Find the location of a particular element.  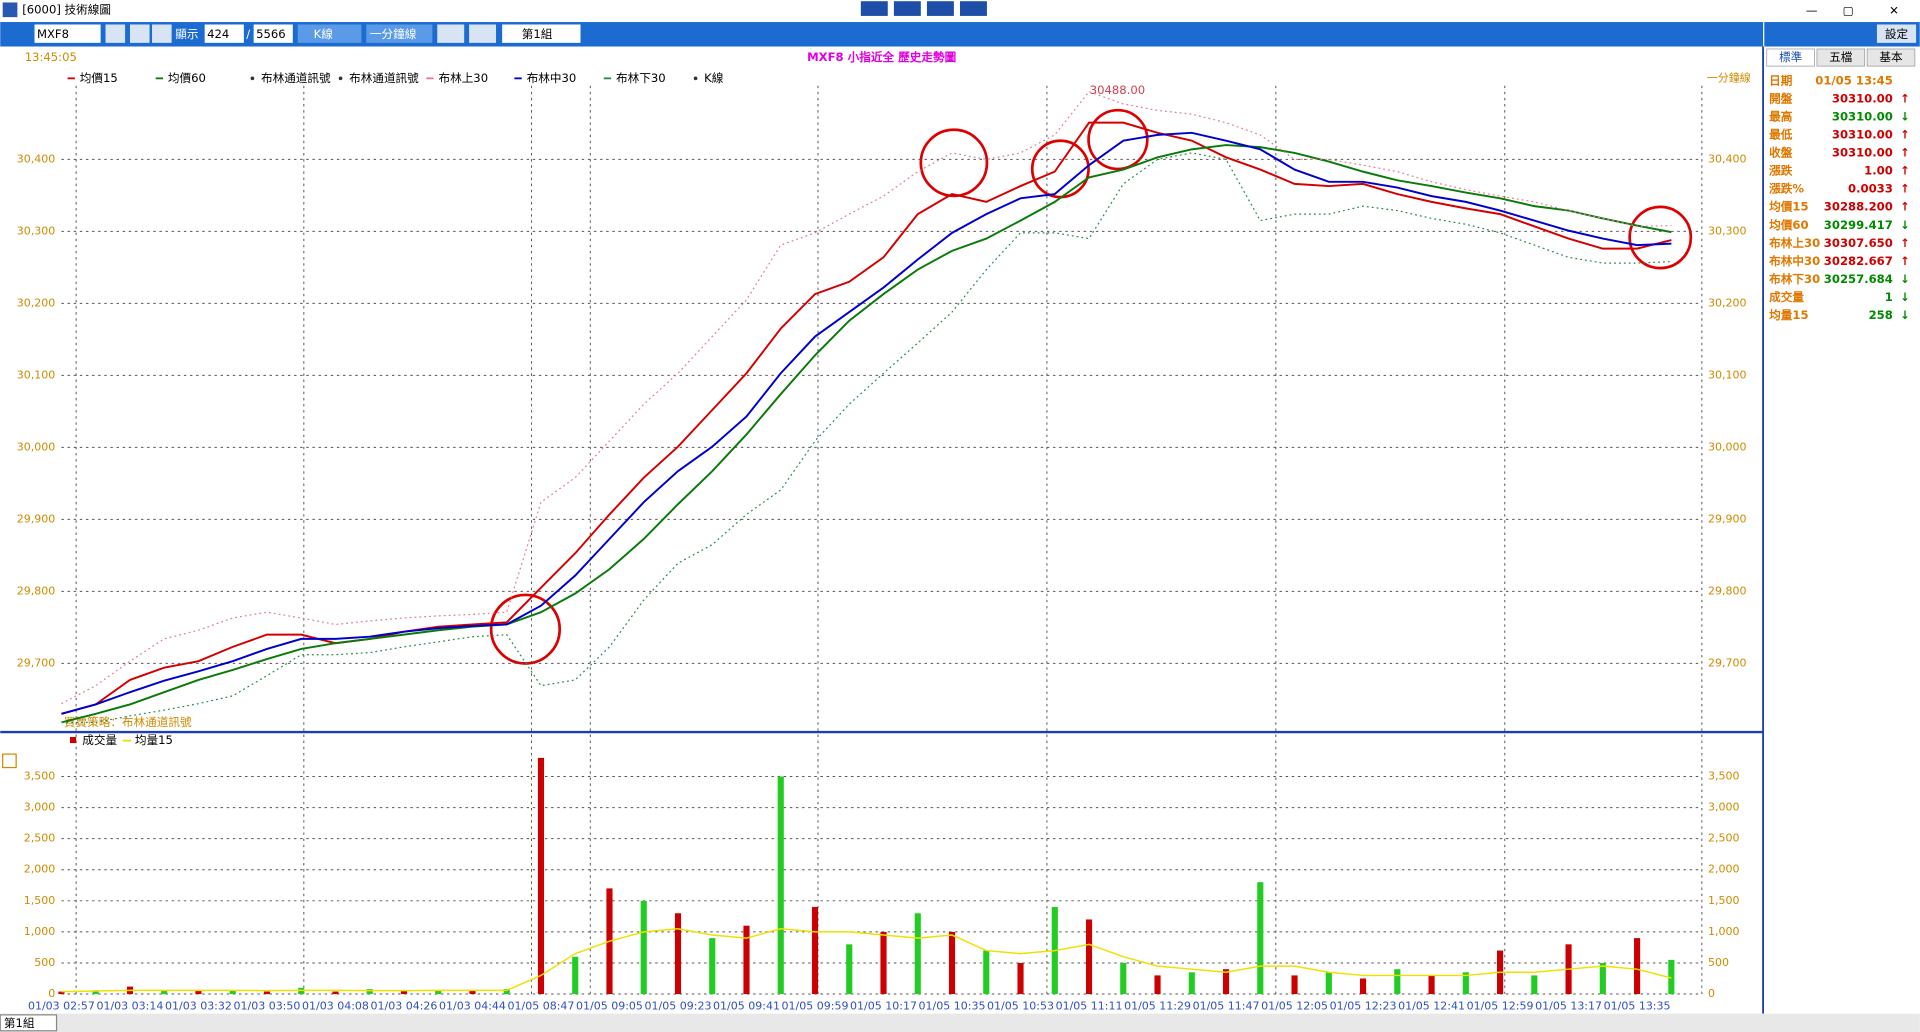

volume-toggle is located at coordinates (9, 761).